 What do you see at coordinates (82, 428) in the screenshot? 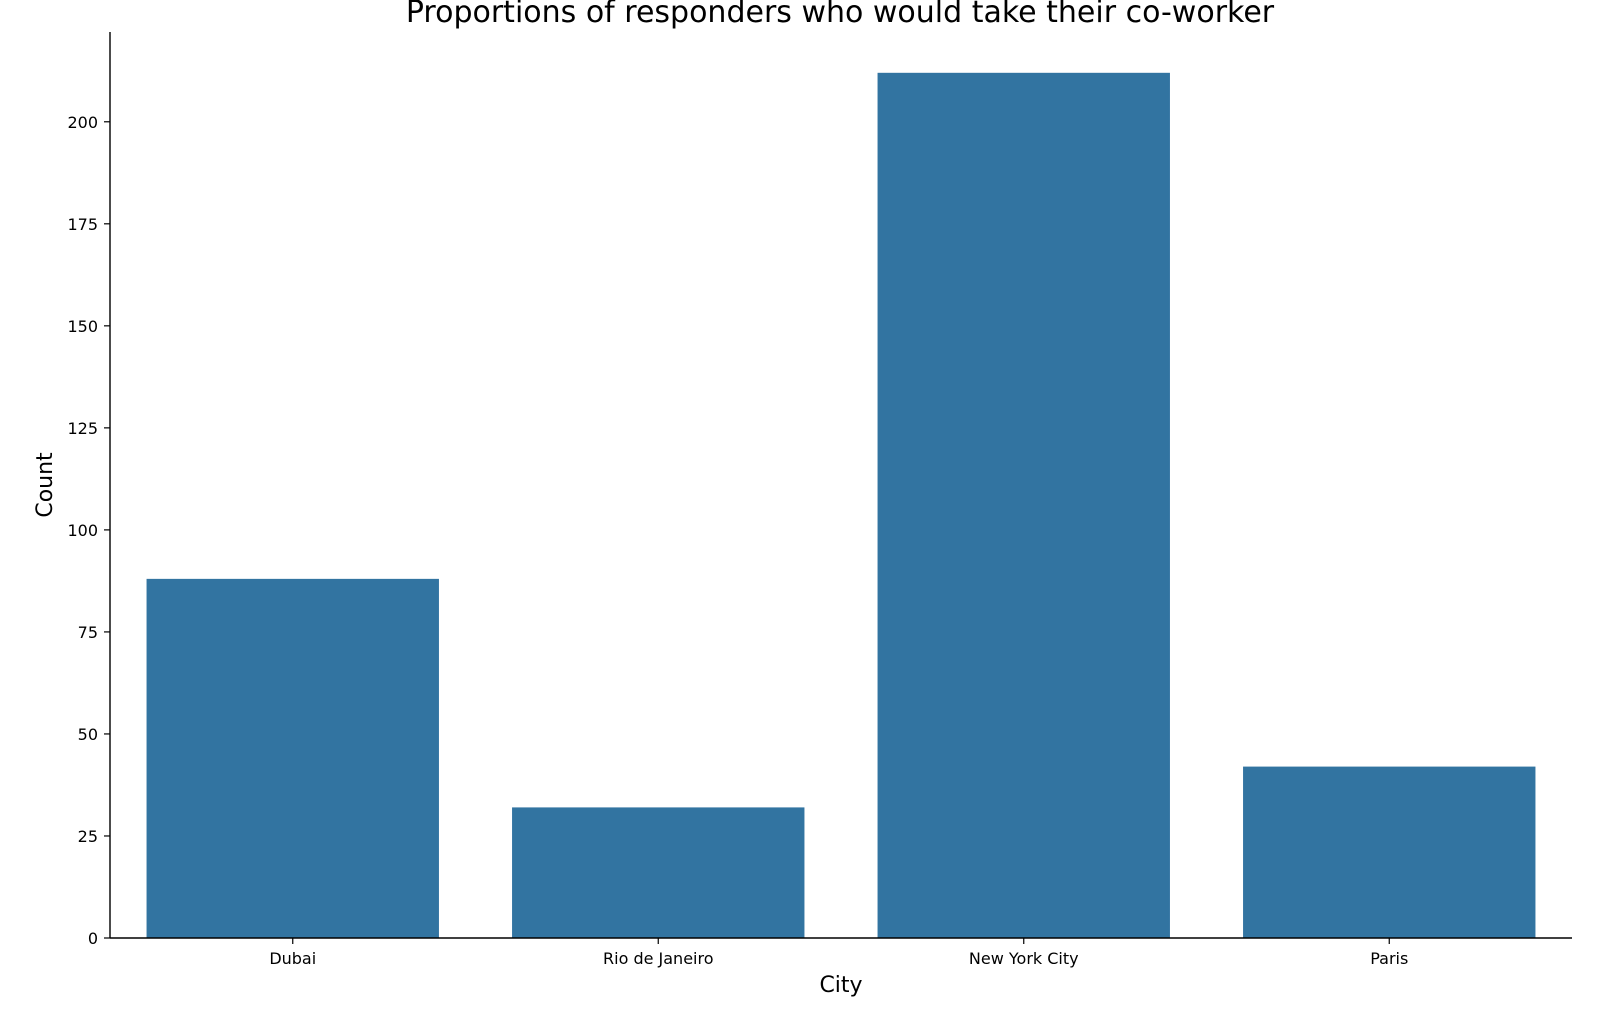
I see `y-tick-label: 125` at bounding box center [82, 428].